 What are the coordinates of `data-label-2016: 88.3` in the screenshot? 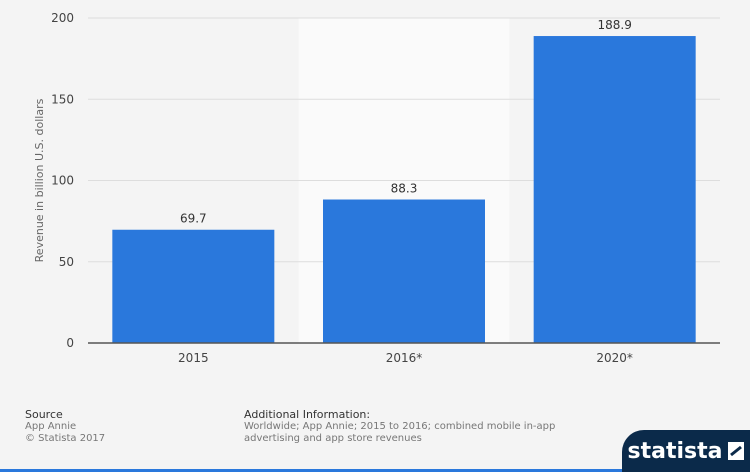 It's located at (404, 189).